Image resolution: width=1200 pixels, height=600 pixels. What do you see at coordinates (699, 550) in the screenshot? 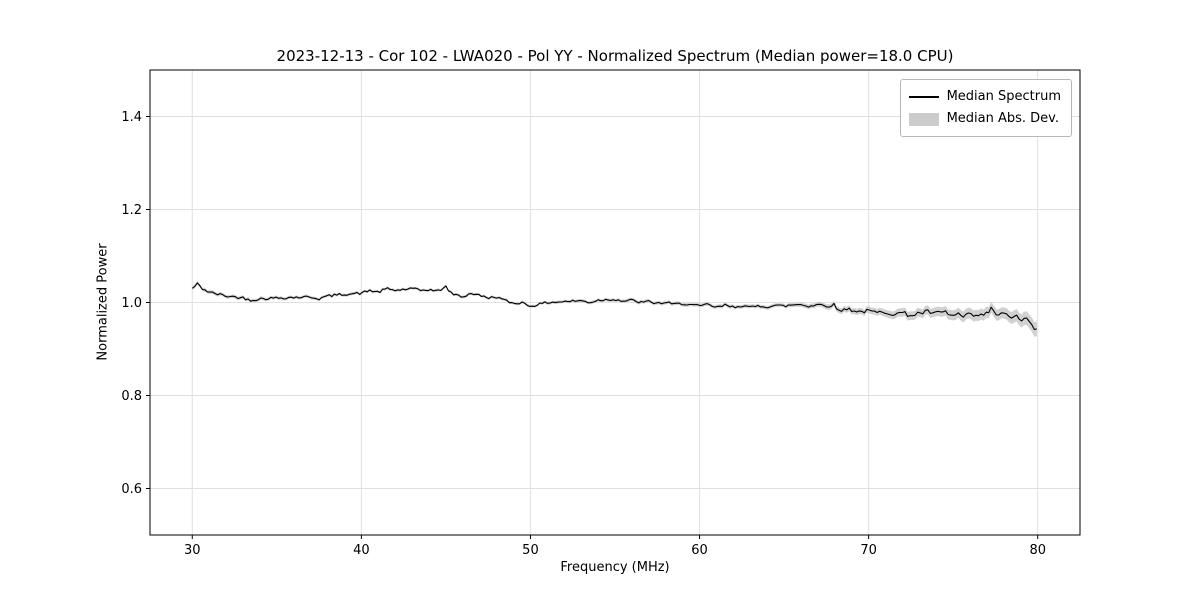
I see `svg-text: 60` at bounding box center [699, 550].